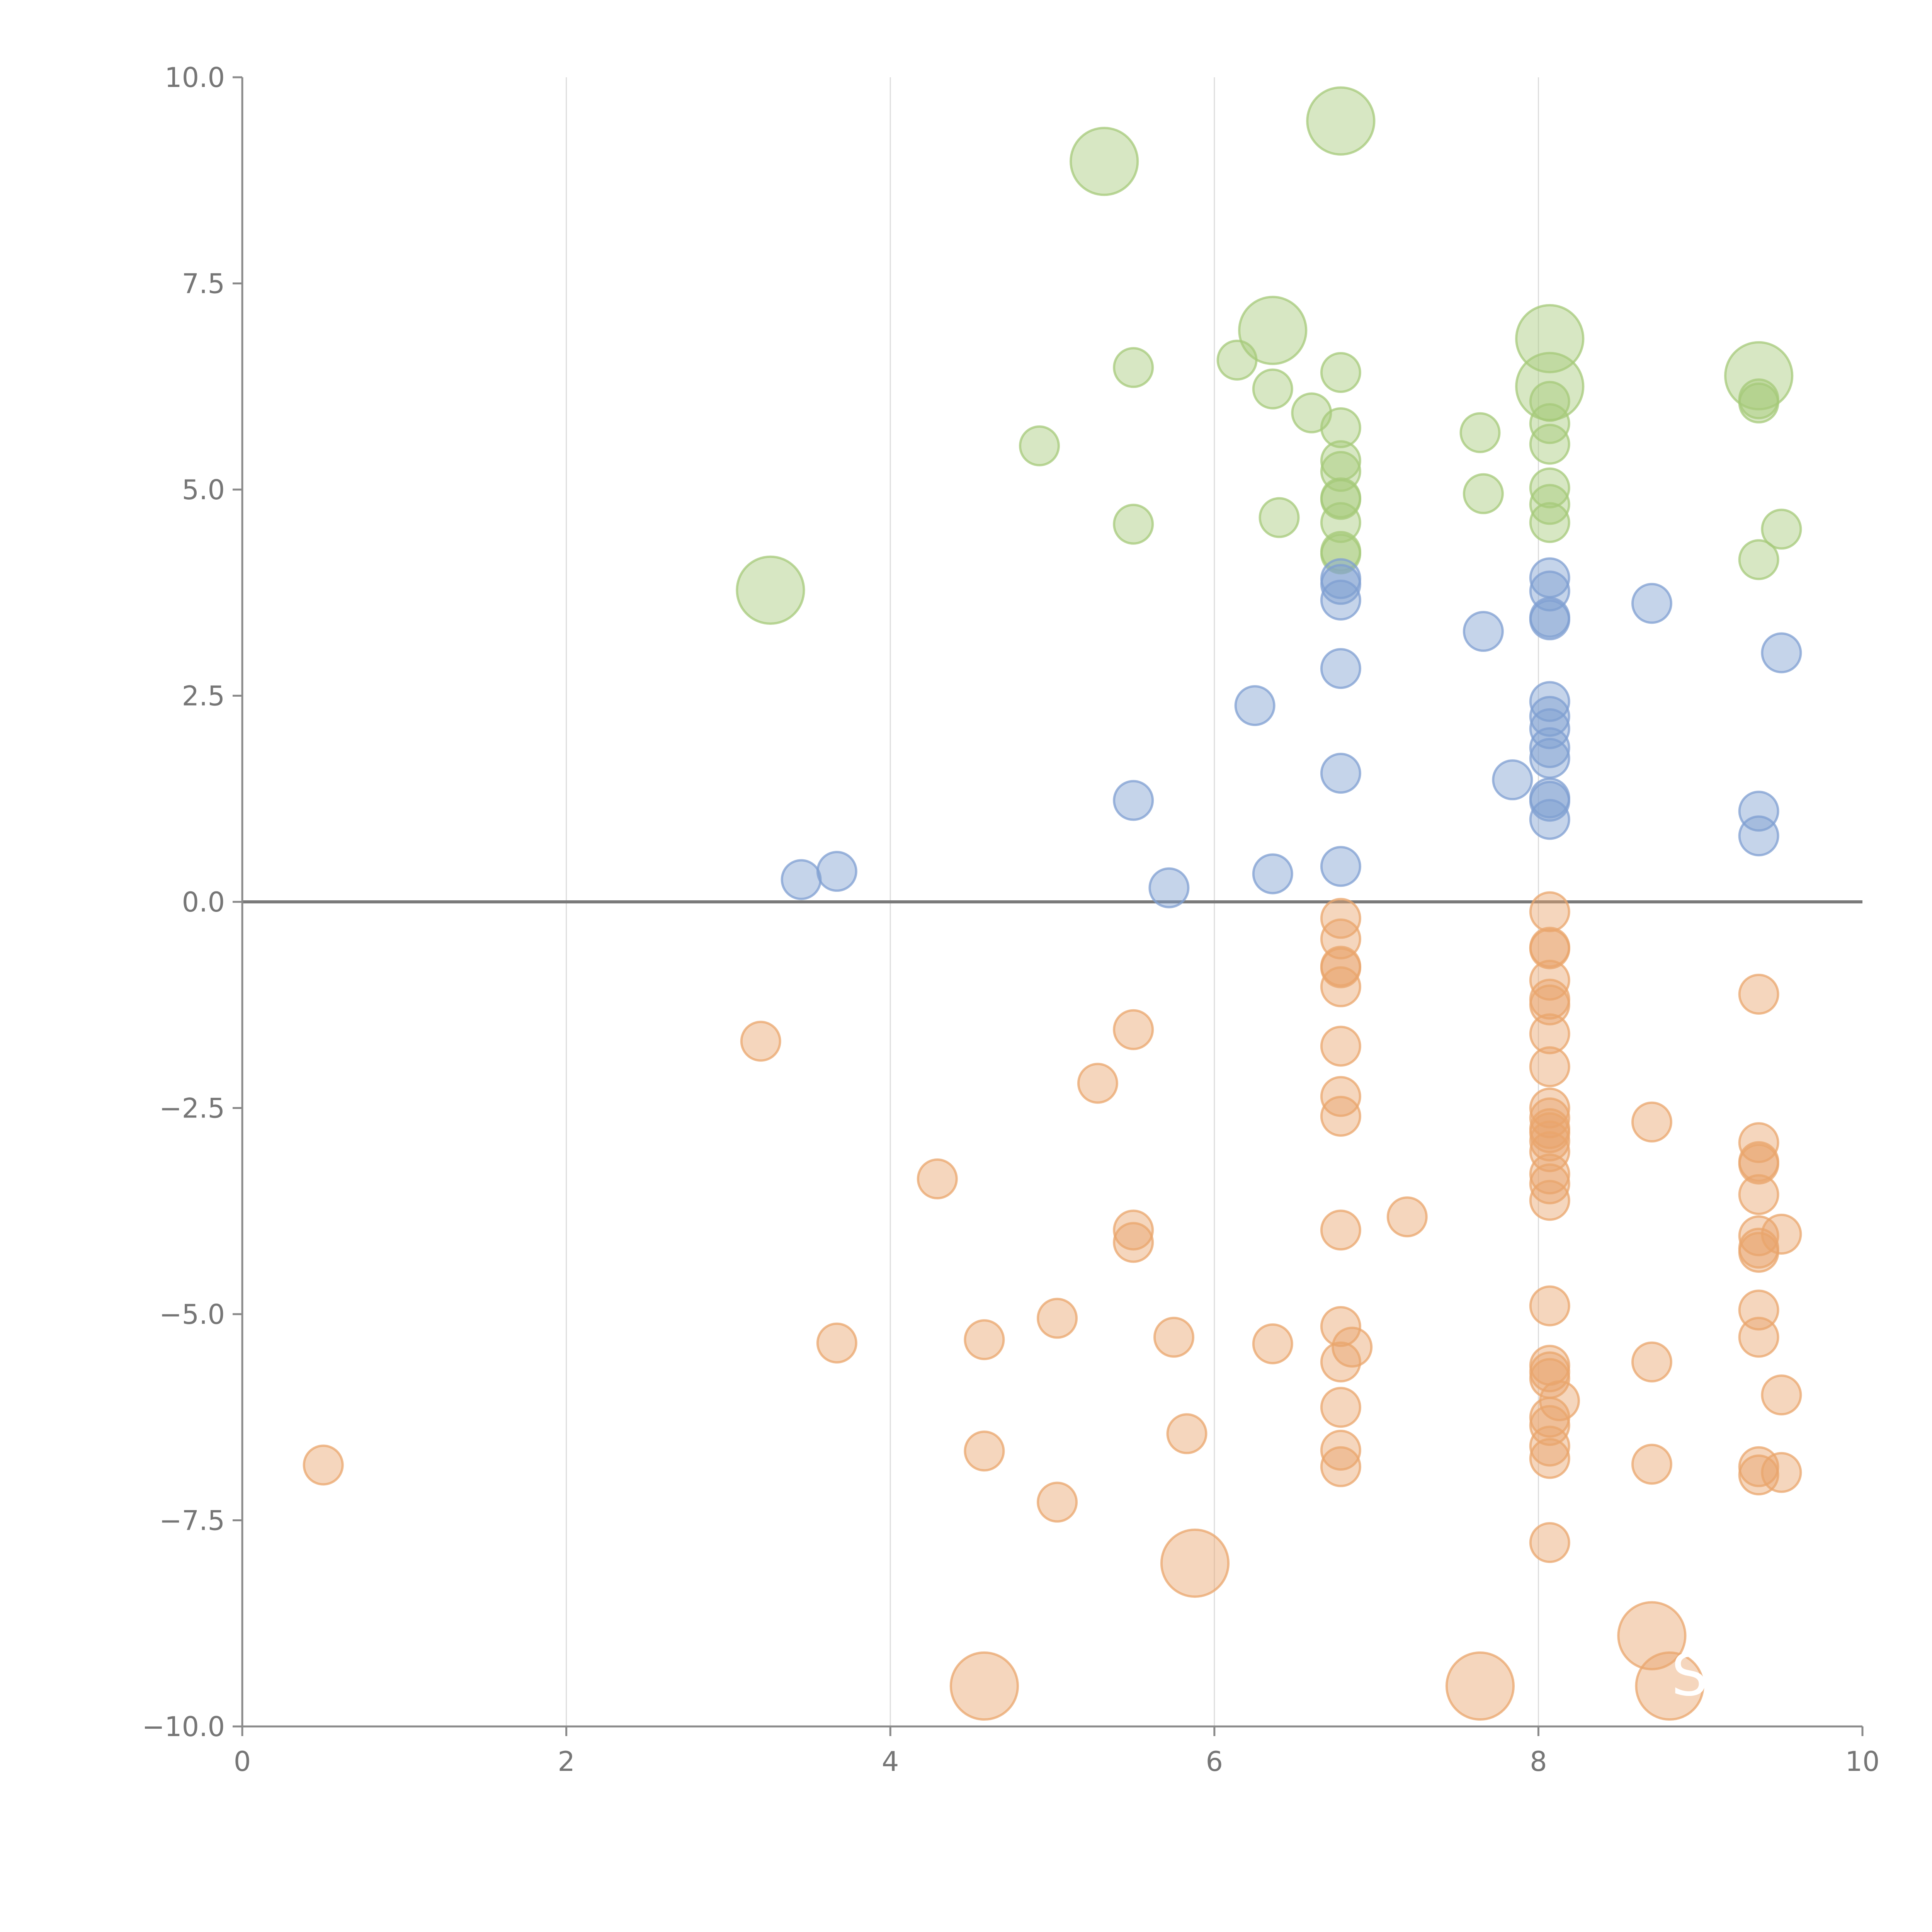 This screenshot has width=1932, height=1932. I want to click on y-tick-label: −10.0, so click(184, 1727).